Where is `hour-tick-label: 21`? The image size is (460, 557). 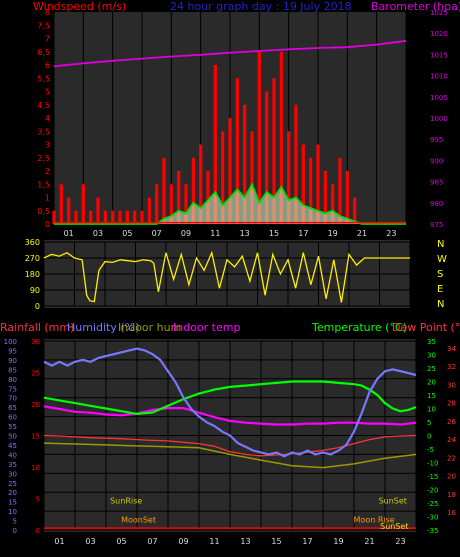 hour-tick-label: 21 is located at coordinates (362, 233).